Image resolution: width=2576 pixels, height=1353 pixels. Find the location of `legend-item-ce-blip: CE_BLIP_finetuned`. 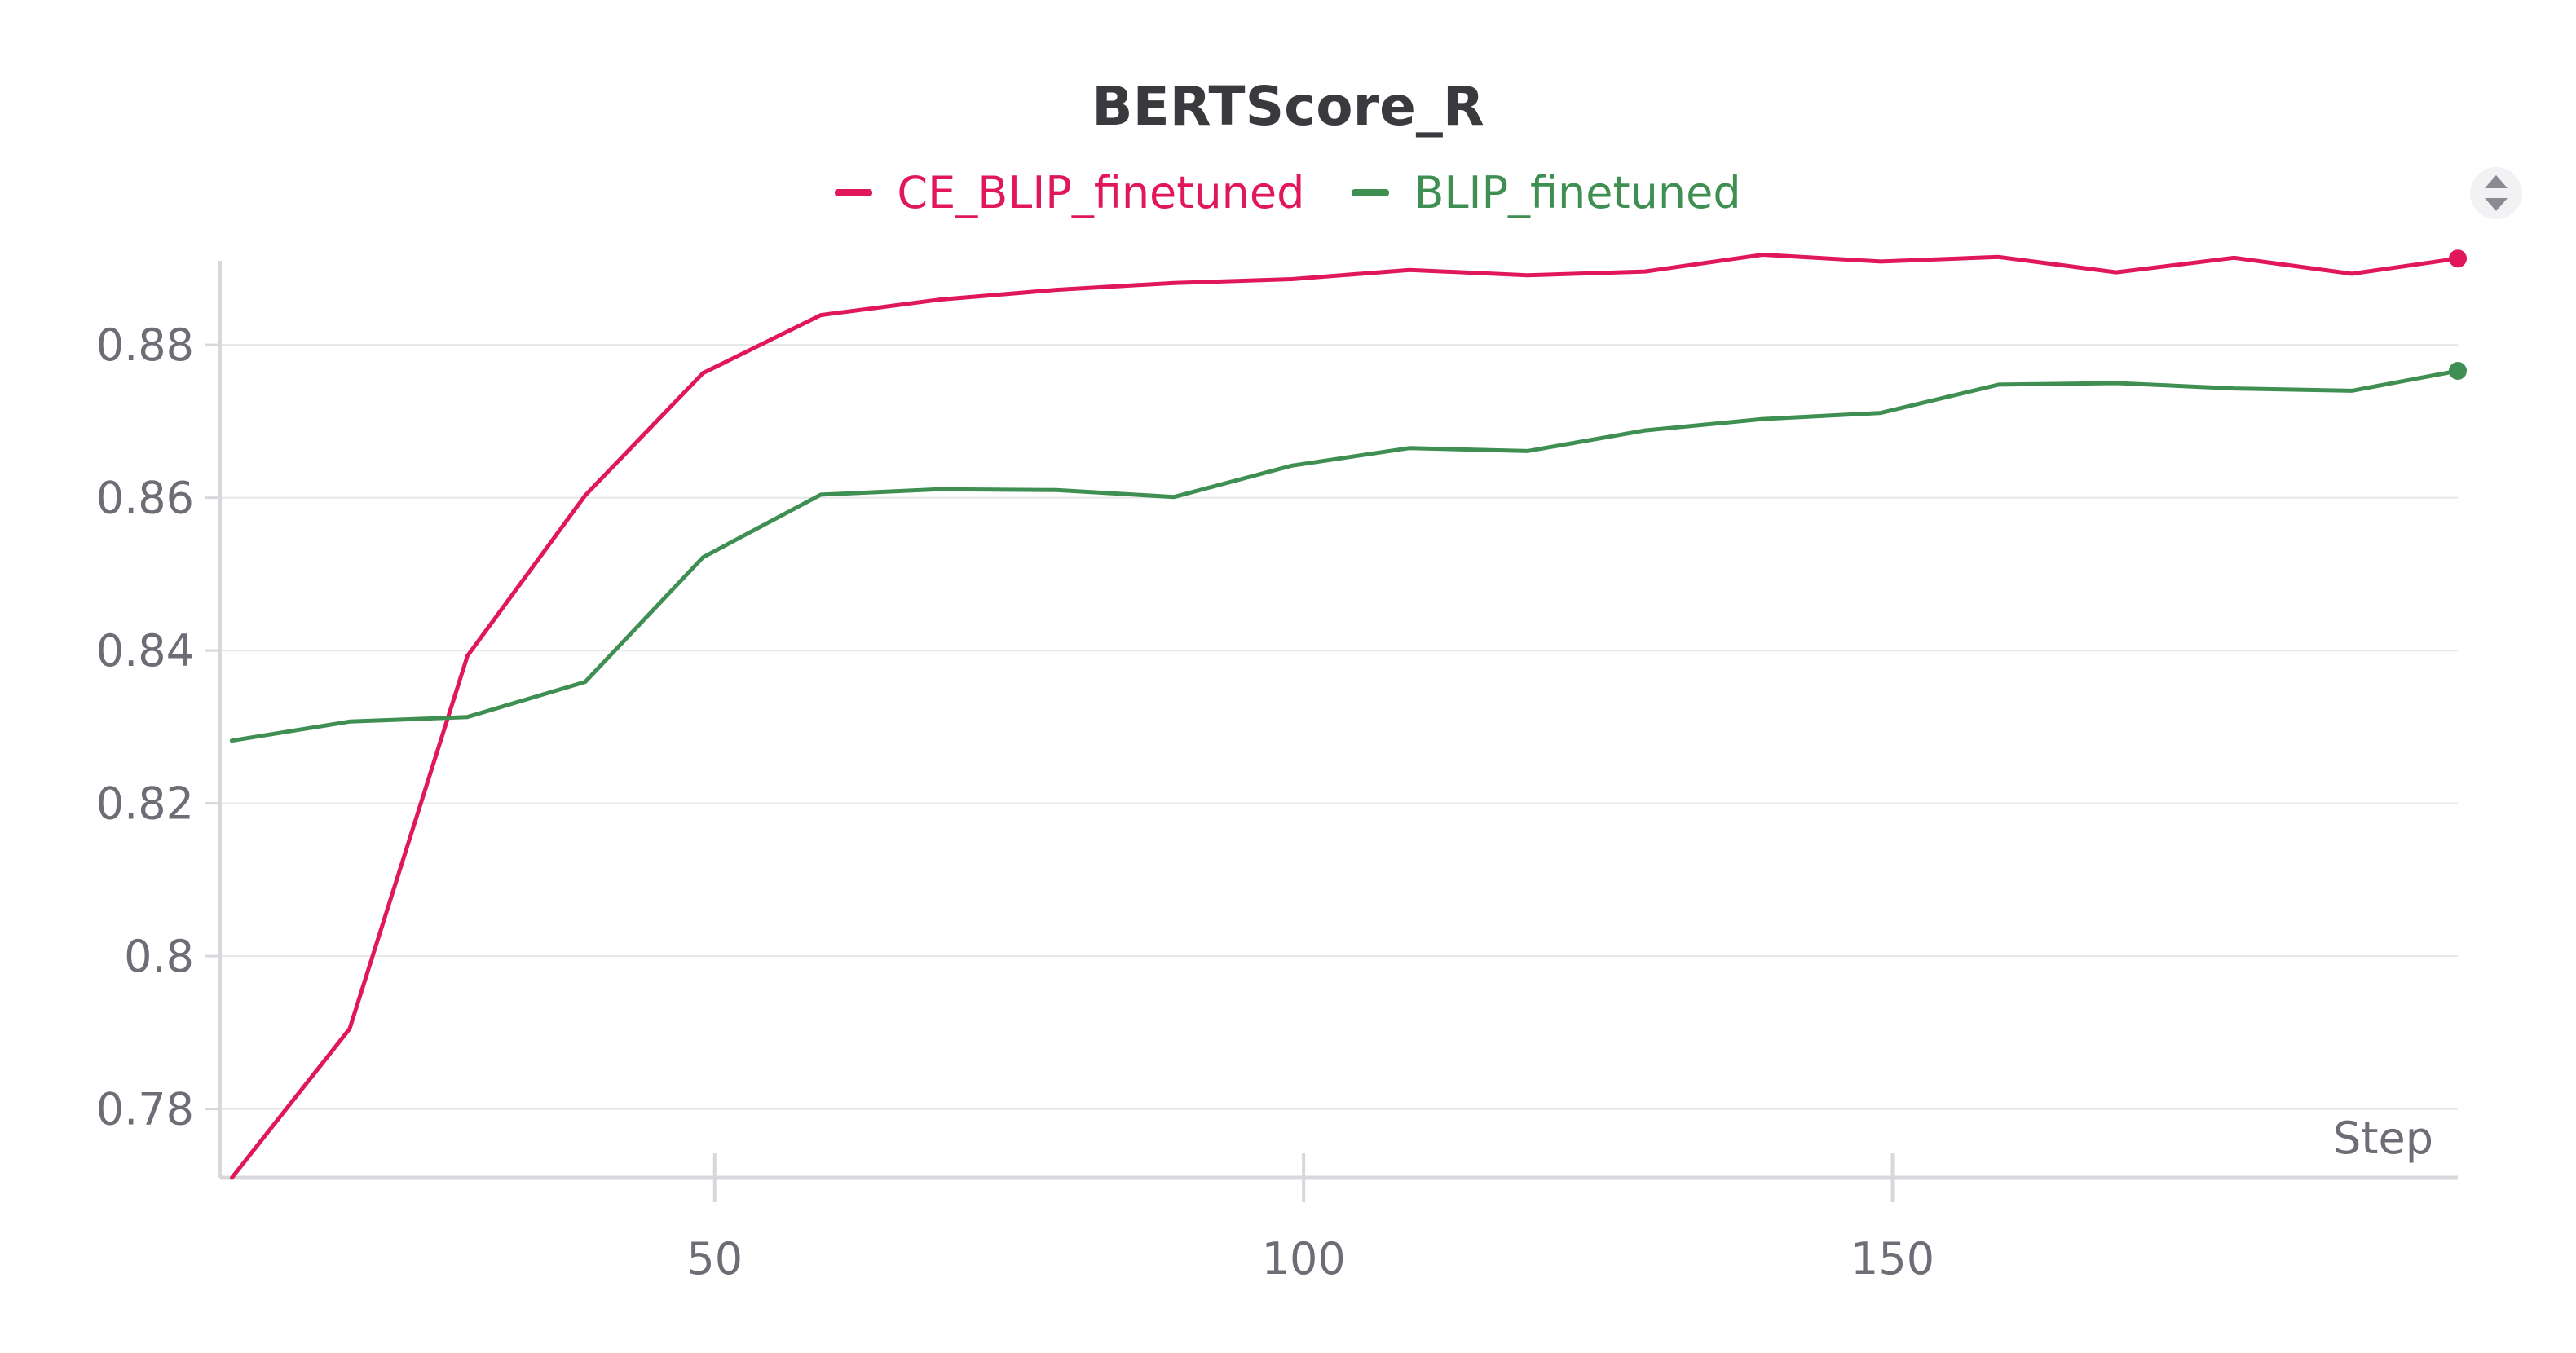

legend-item-ce-blip: CE_BLIP_finetuned is located at coordinates (1069, 192).